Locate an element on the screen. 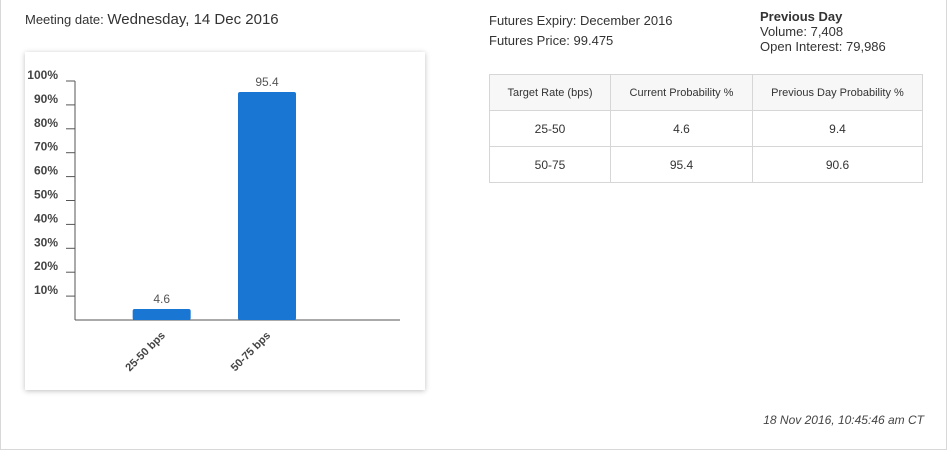  y-tick-label: 90% is located at coordinates (46, 99).